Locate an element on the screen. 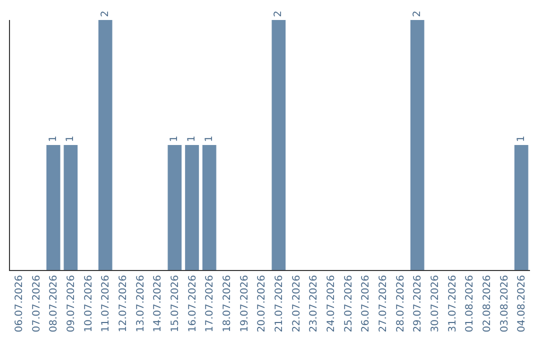 Image resolution: width=540 pixels, height=340 pixels. x-tick-label: 15.07.2026 is located at coordinates (175, 303).